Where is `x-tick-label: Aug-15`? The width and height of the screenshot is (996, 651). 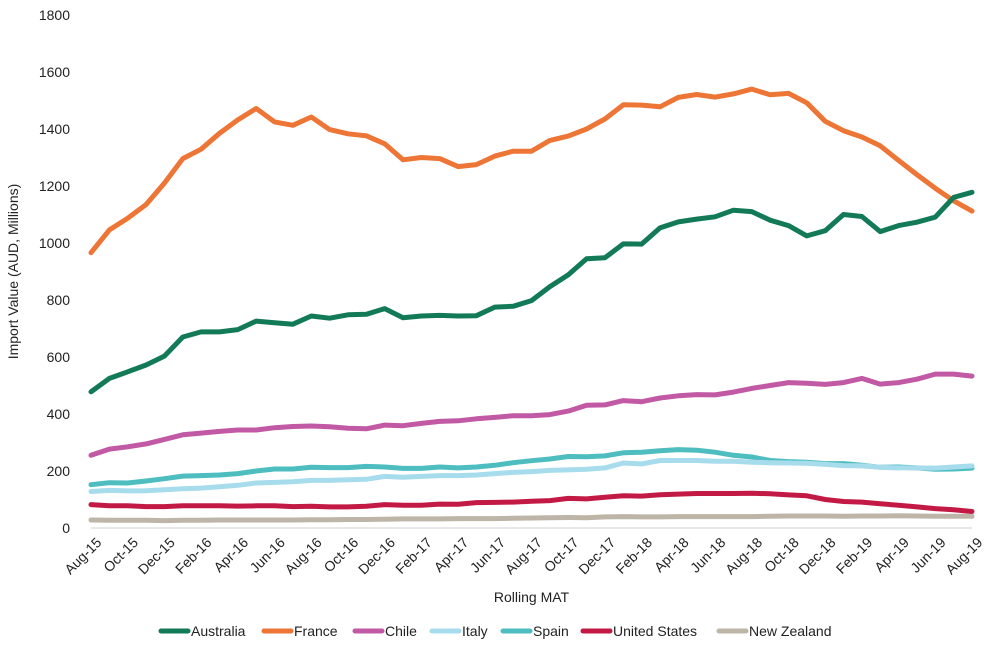 x-tick-label: Aug-15 is located at coordinates (82, 555).